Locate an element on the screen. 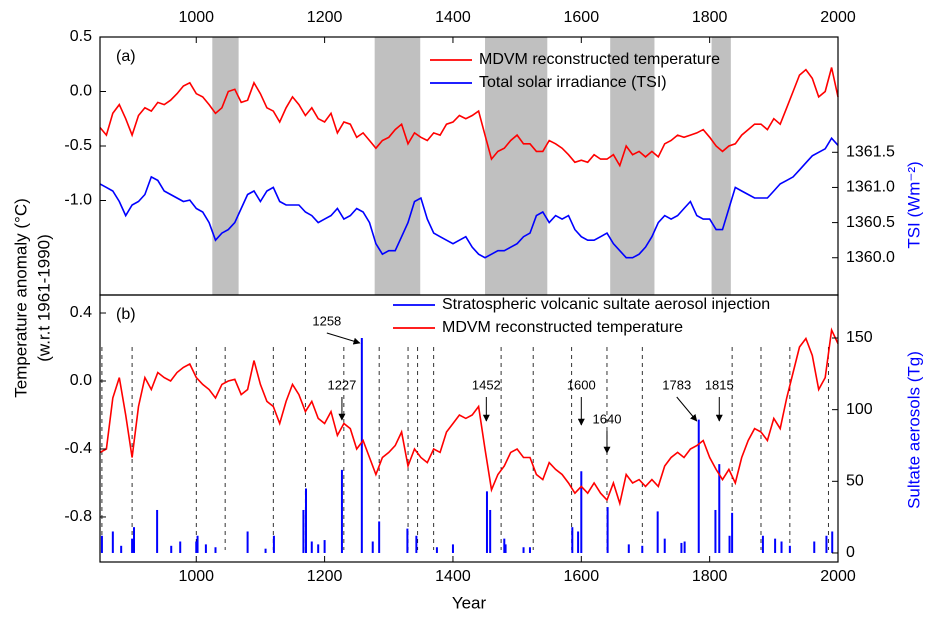  y2-tick-label: 1360.0 is located at coordinates (870, 257).